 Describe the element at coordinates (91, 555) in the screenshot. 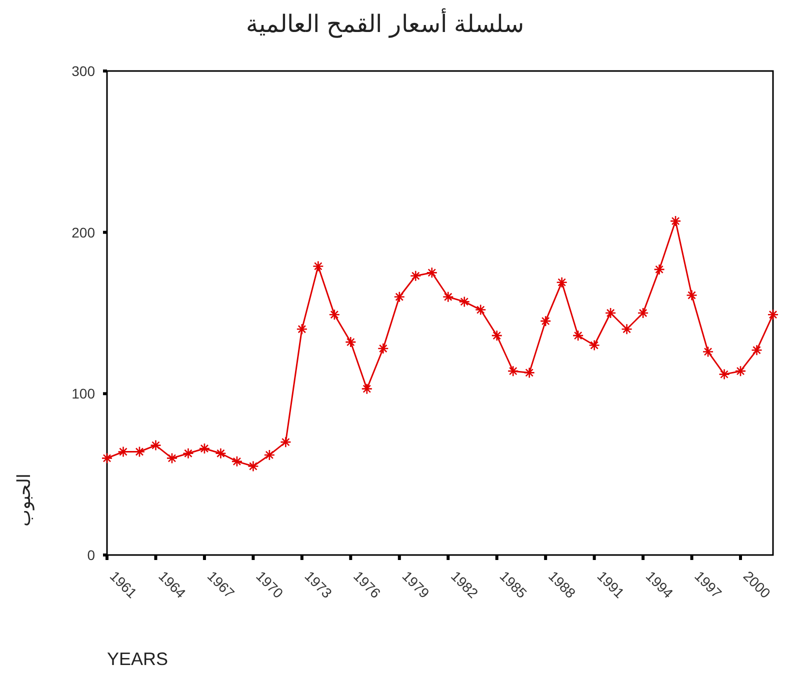

I see `y-tick-label: 0` at that location.